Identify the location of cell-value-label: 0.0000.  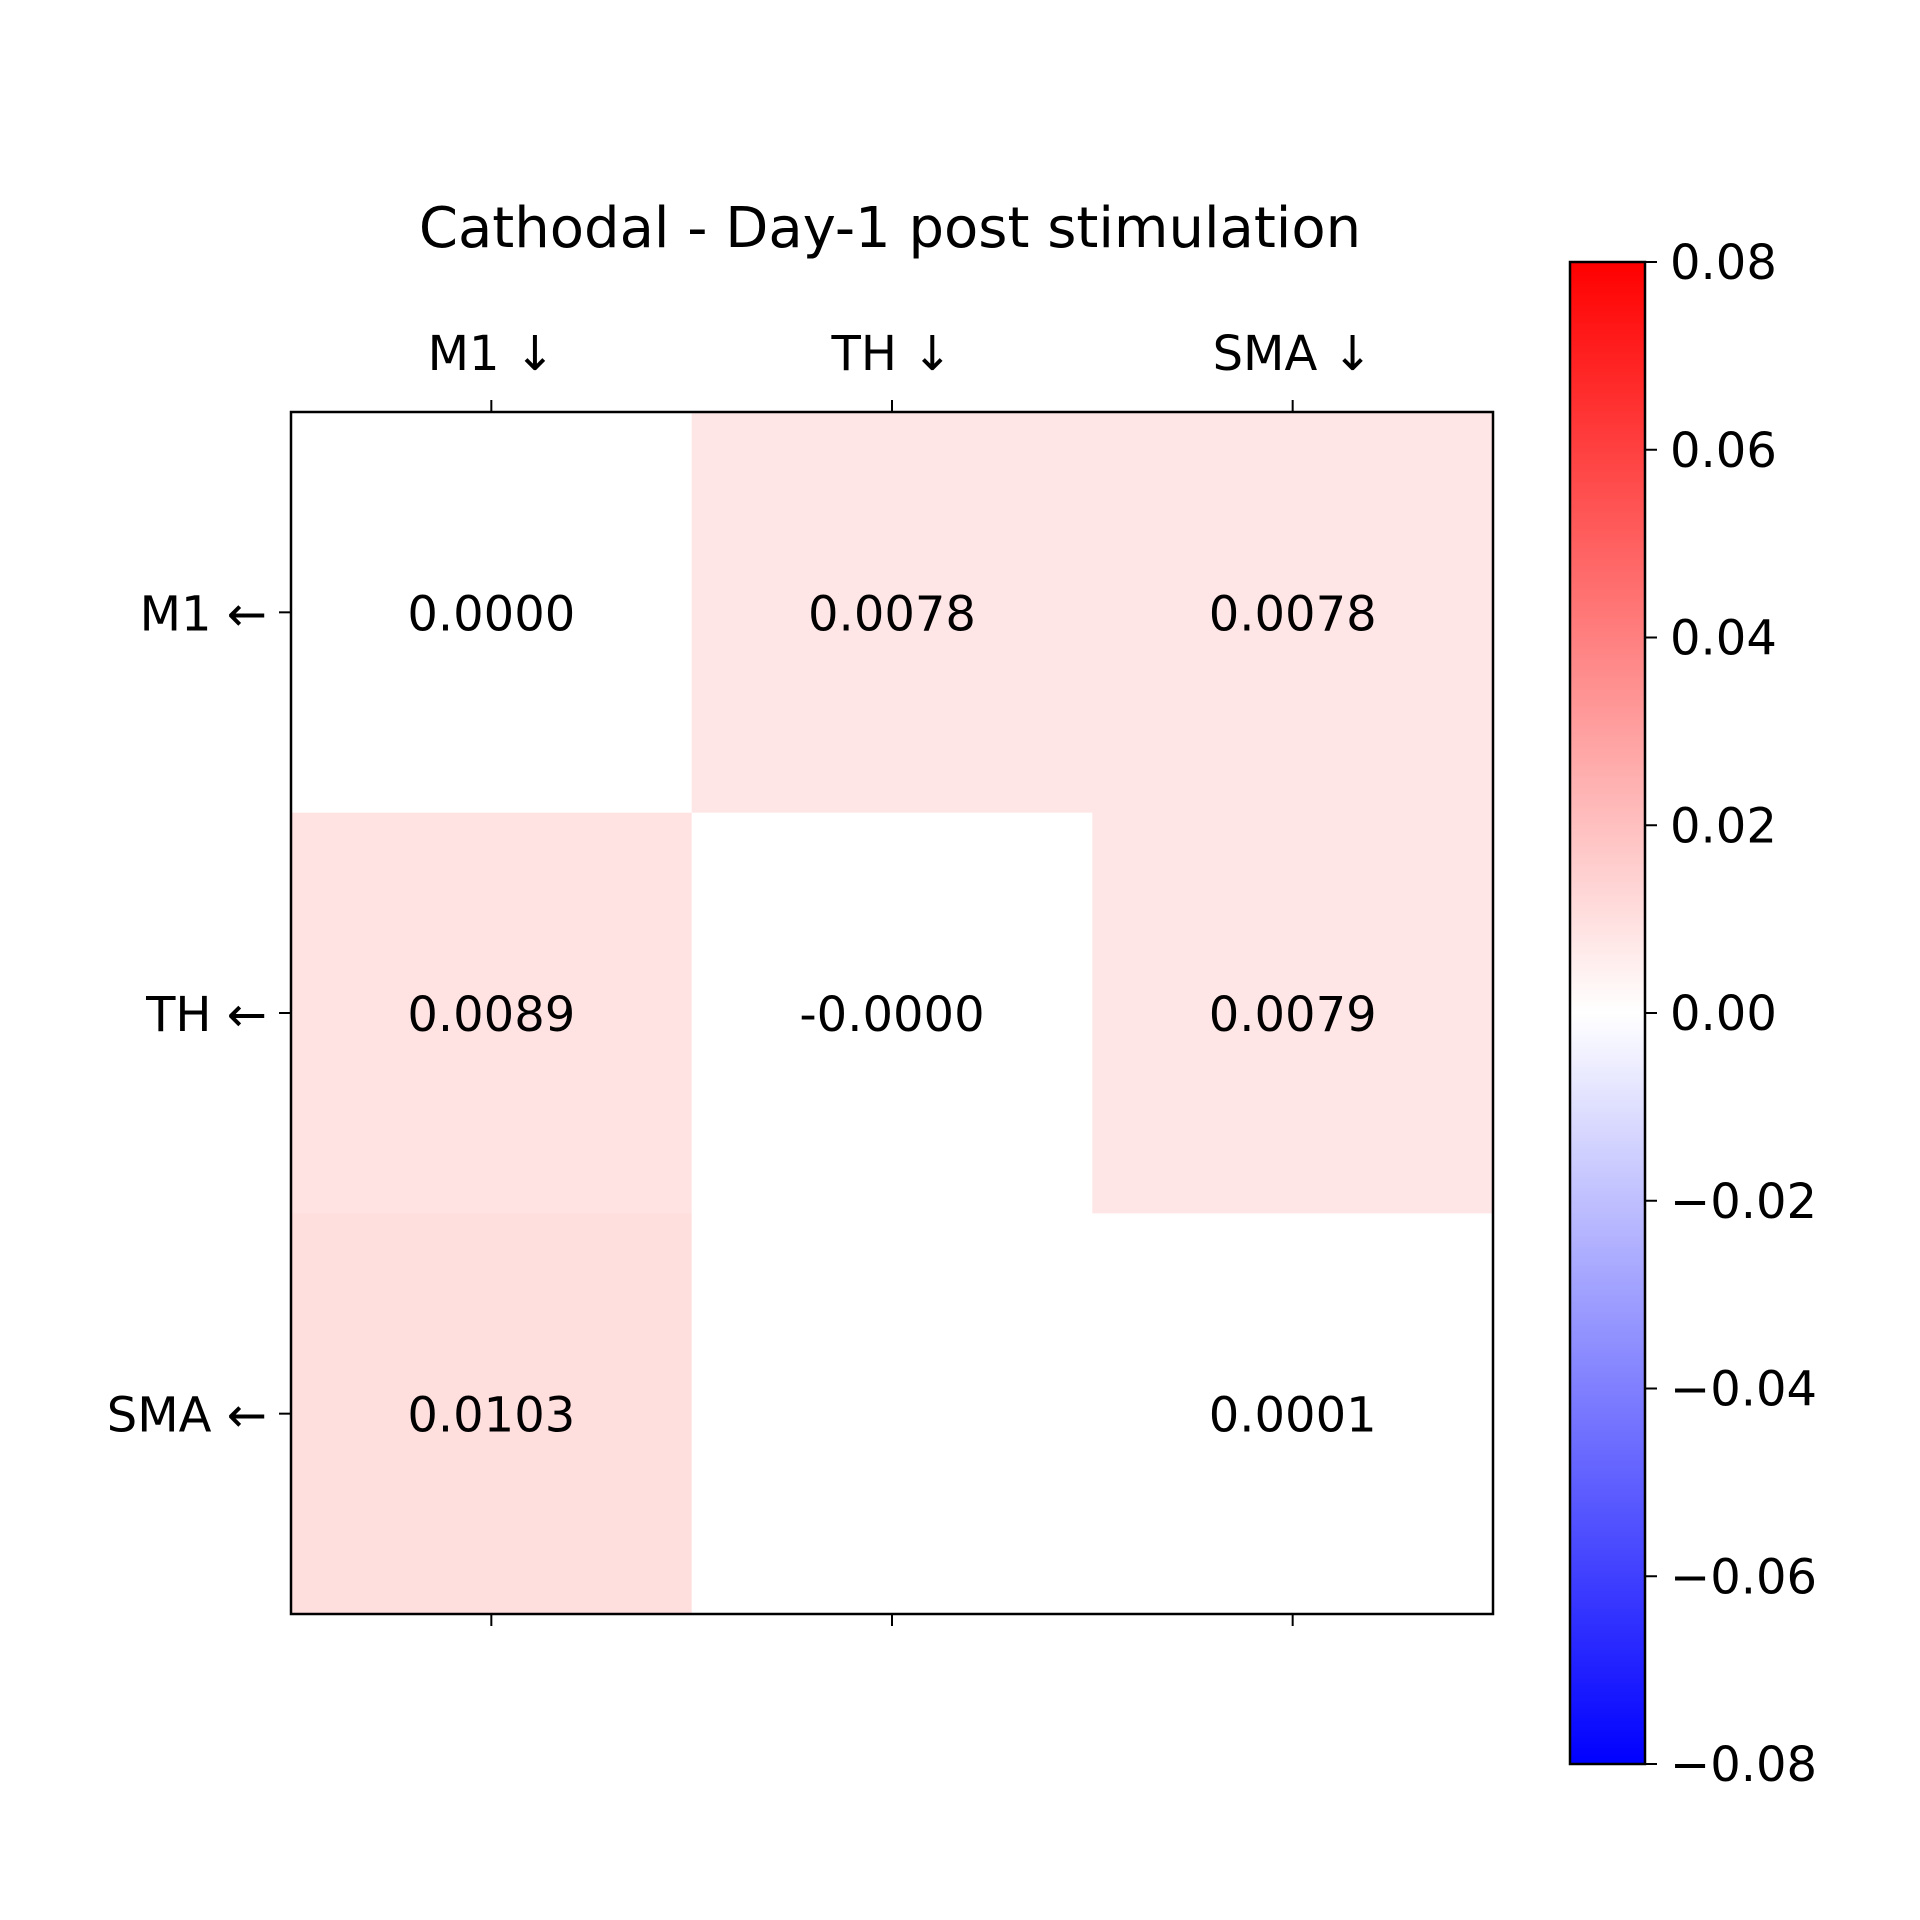
(491, 614).